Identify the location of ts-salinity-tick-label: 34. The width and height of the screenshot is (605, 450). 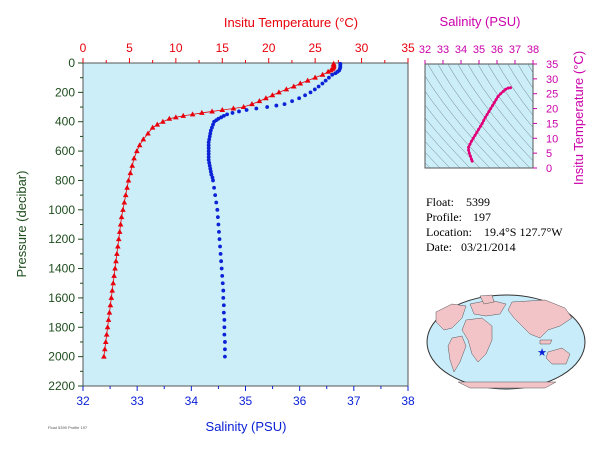
(461, 50).